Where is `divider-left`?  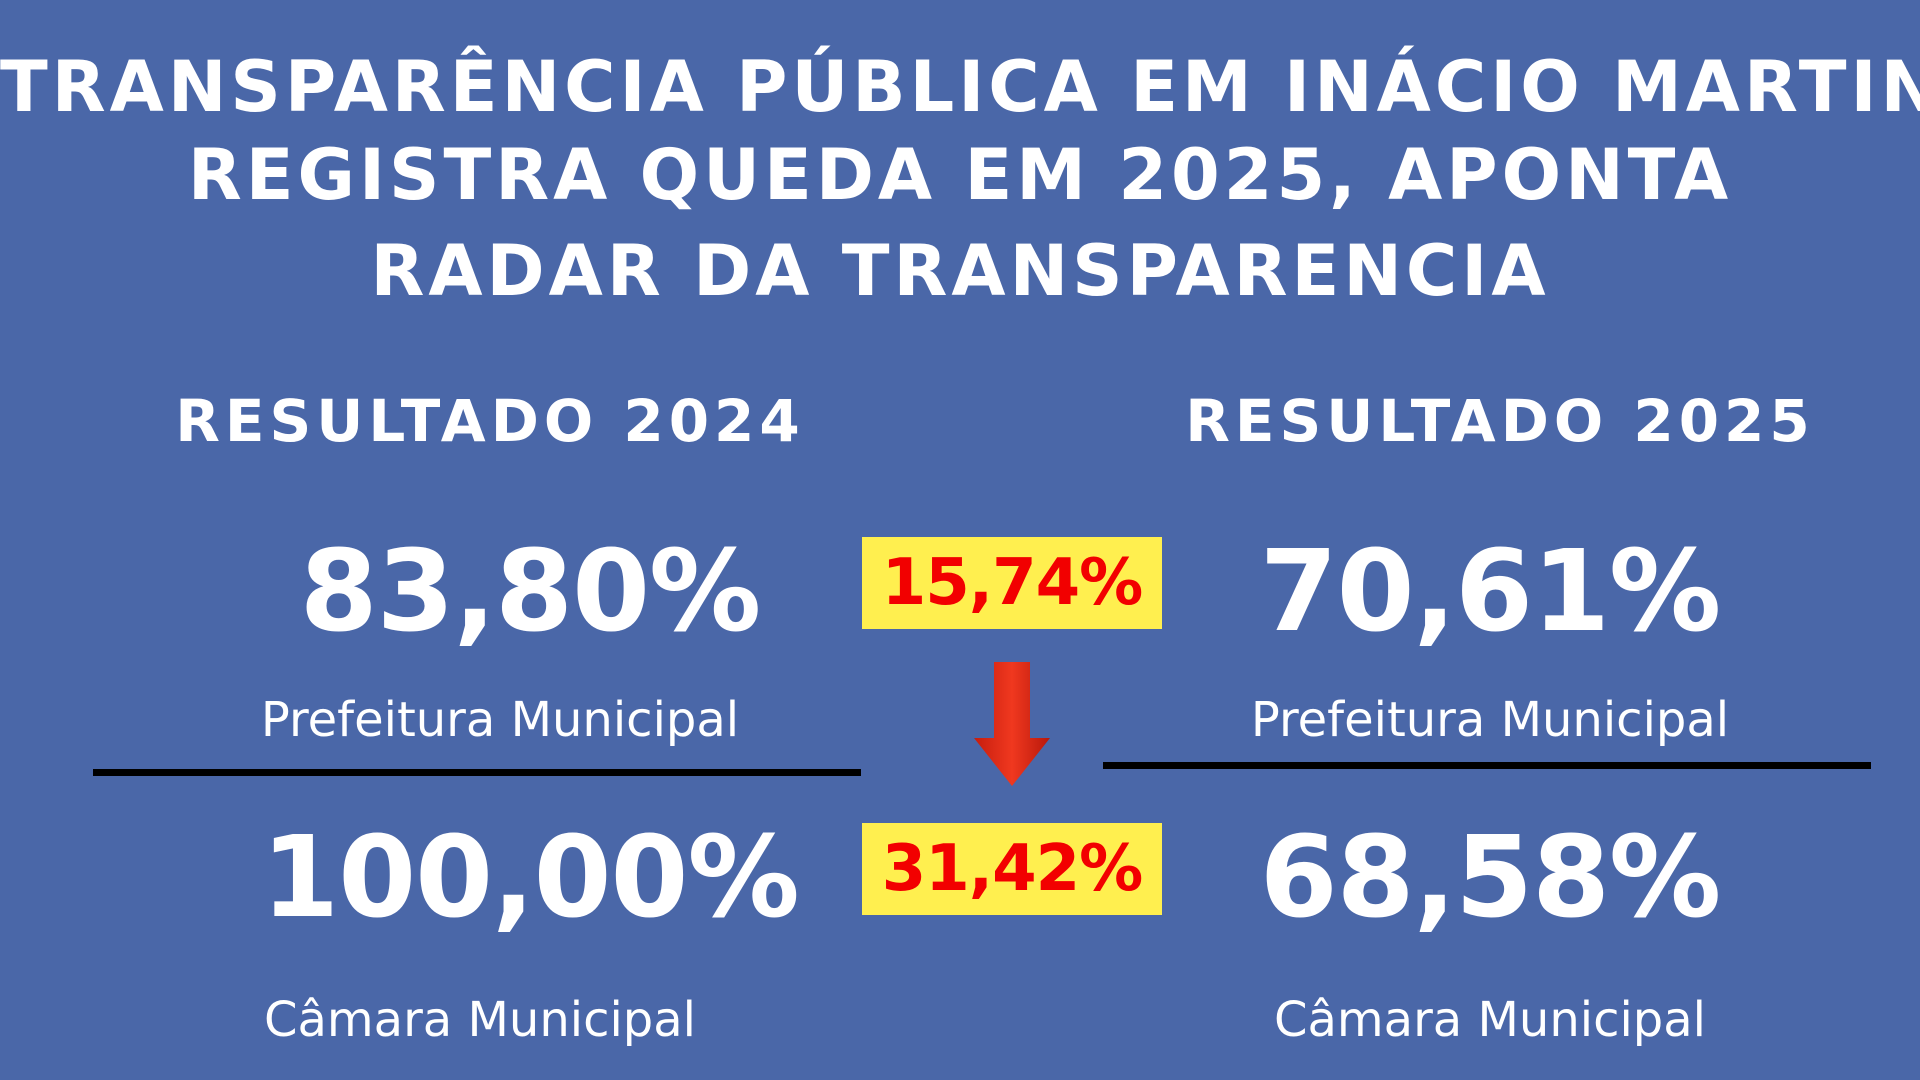
divider-left is located at coordinates (477, 772).